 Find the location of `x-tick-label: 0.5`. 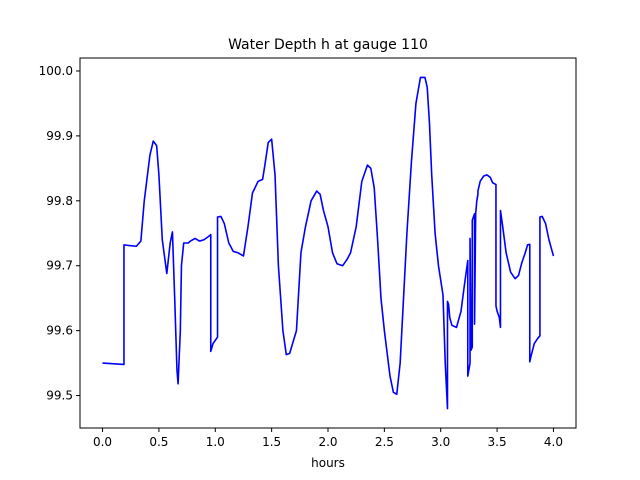

x-tick-label: 0.5 is located at coordinates (158, 442).